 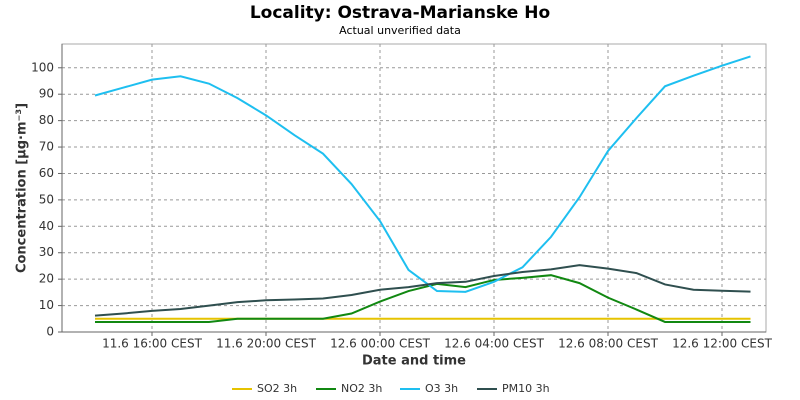 I want to click on y-tick-label: 60, so click(x=46, y=173).